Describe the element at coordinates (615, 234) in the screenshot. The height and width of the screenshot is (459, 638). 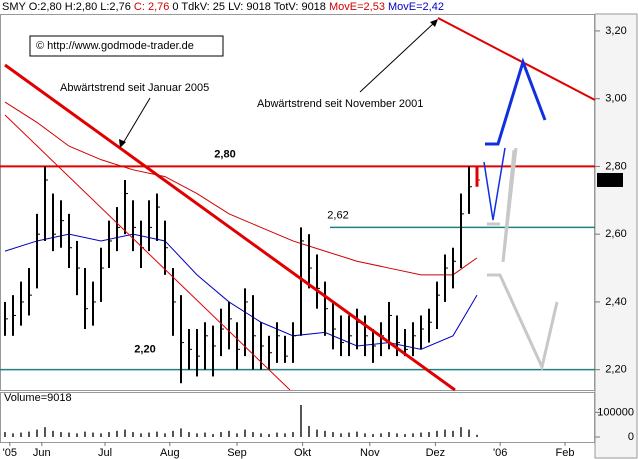
I see `y-tick-label: 2,60` at that location.